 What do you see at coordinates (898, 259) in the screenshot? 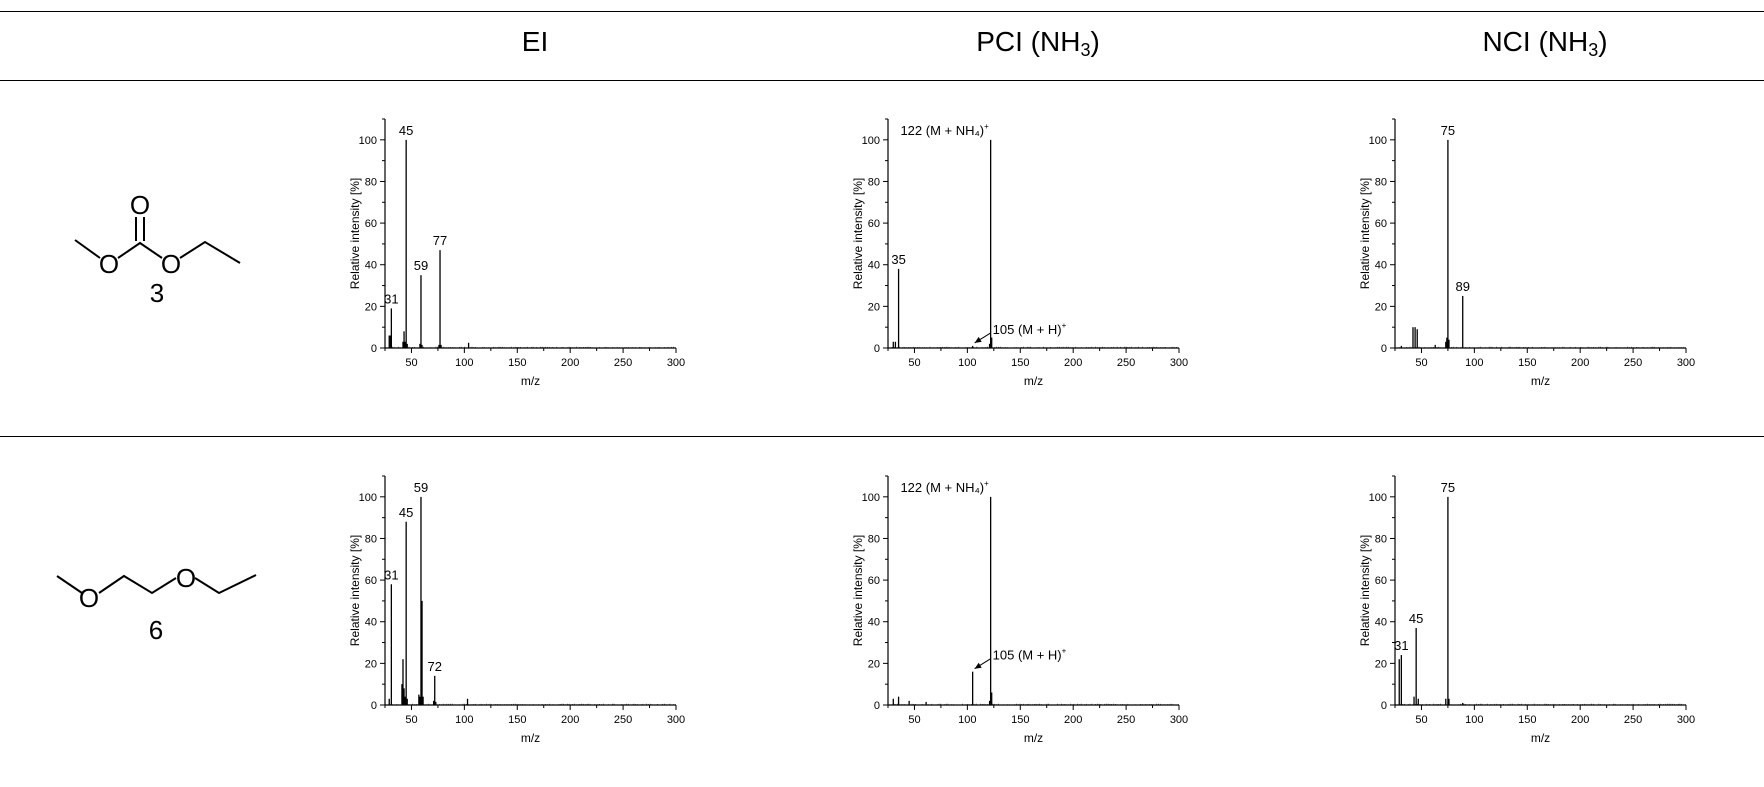
I see `peak-label: 35` at bounding box center [898, 259].